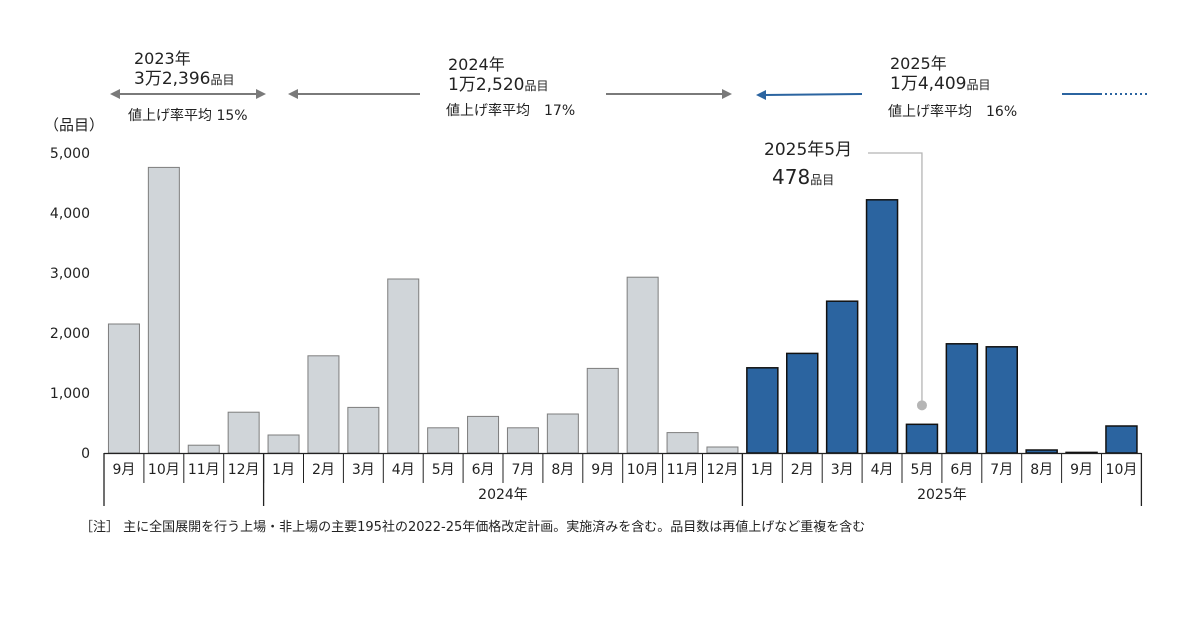 The width and height of the screenshot is (1200, 630). I want to click on y-tick-label: 3,000, so click(70, 274).